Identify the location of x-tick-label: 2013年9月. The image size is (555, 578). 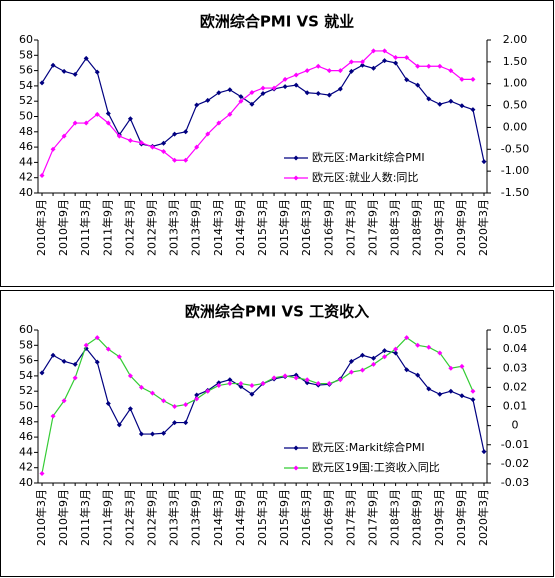
(196, 517).